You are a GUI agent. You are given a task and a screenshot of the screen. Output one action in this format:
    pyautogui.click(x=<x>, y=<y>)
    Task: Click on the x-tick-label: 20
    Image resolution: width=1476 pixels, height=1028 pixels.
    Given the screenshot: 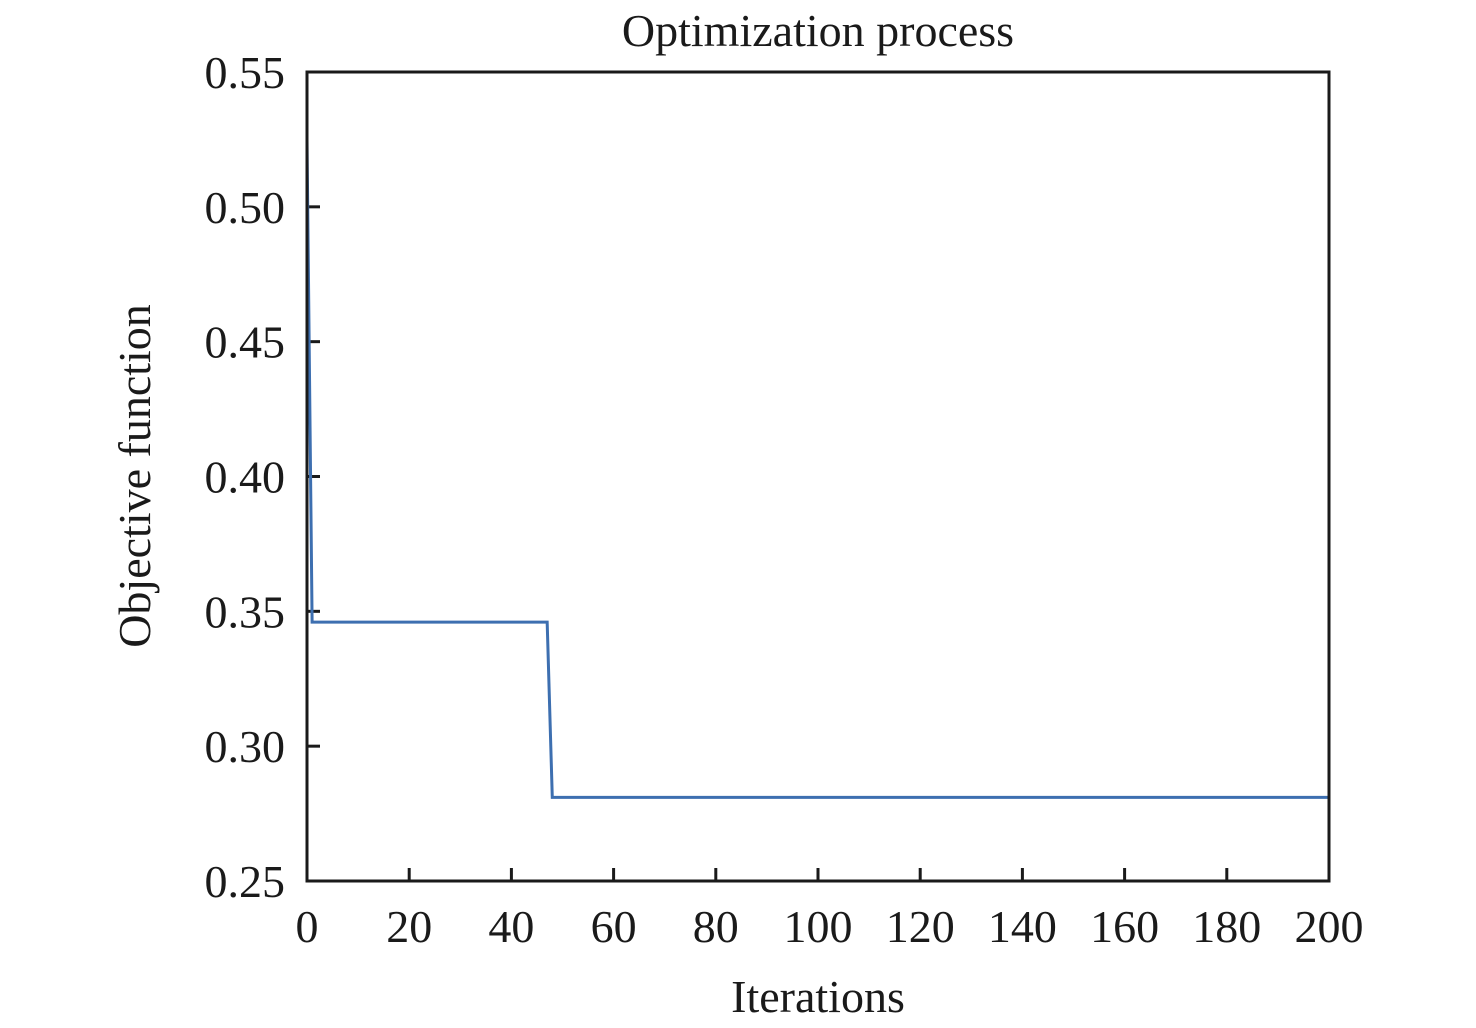 What is the action you would take?
    pyautogui.click(x=409, y=926)
    